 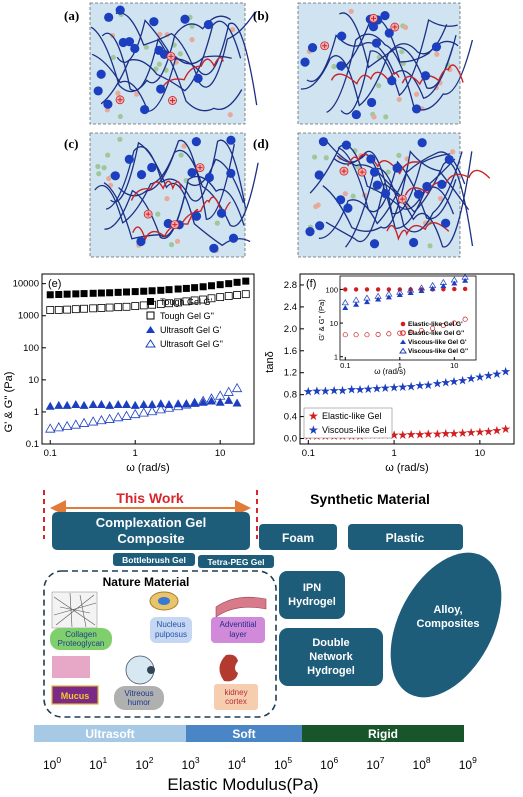 What do you see at coordinates (406, 468) in the screenshot?
I see `chart-f-xlabel: ω (rad/s)` at bounding box center [406, 468].